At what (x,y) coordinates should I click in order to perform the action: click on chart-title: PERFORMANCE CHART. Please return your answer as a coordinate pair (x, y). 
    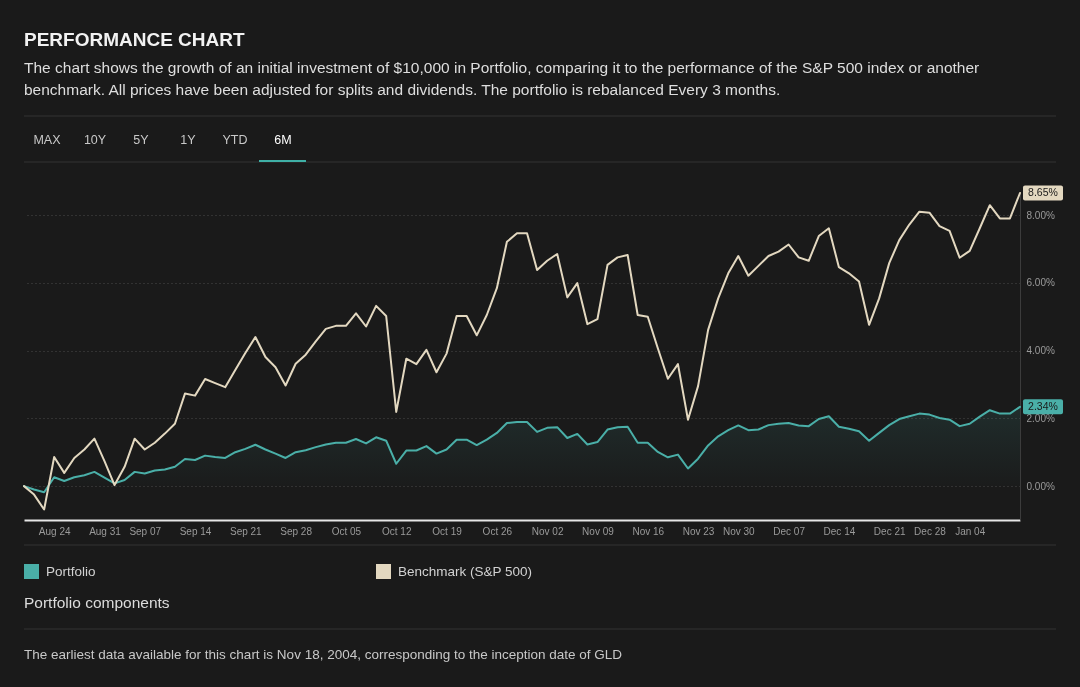
    Looking at the image, I should click on (134, 39).